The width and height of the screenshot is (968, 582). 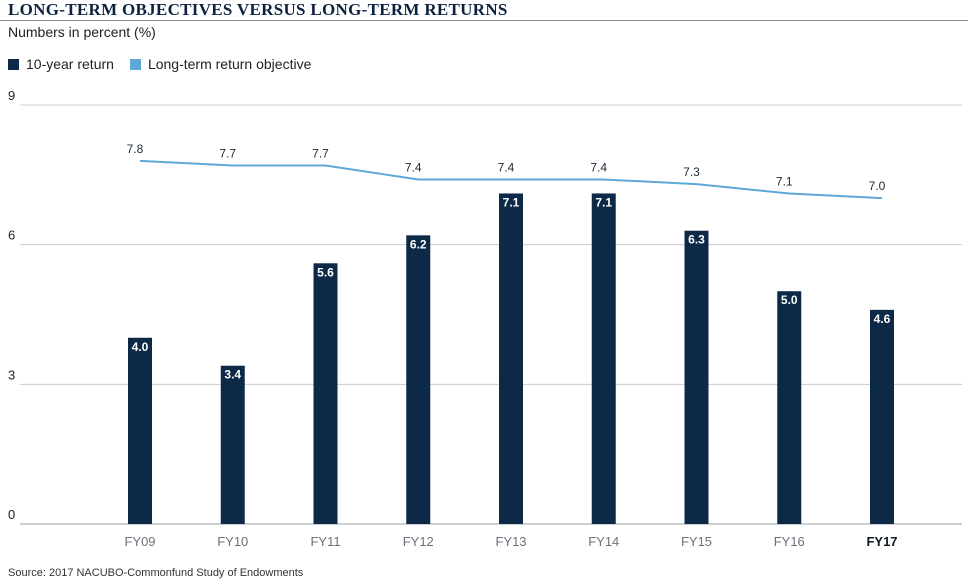 I want to click on x-tick-label: FY11, so click(x=325, y=541).